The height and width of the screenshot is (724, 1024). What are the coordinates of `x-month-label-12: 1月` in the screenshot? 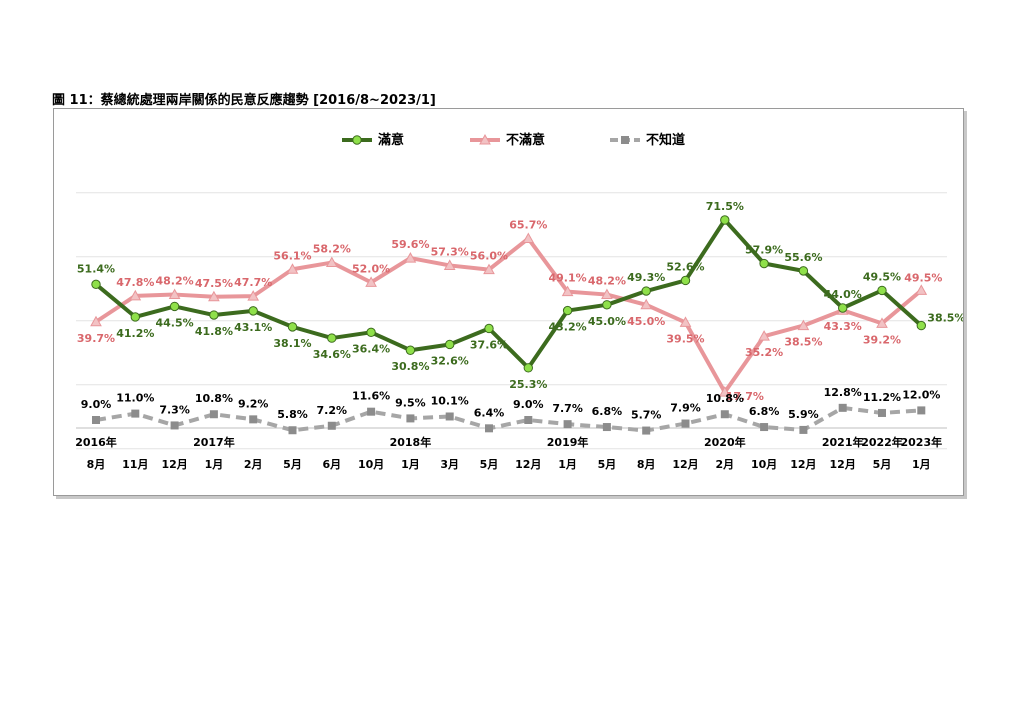 It's located at (567, 464).